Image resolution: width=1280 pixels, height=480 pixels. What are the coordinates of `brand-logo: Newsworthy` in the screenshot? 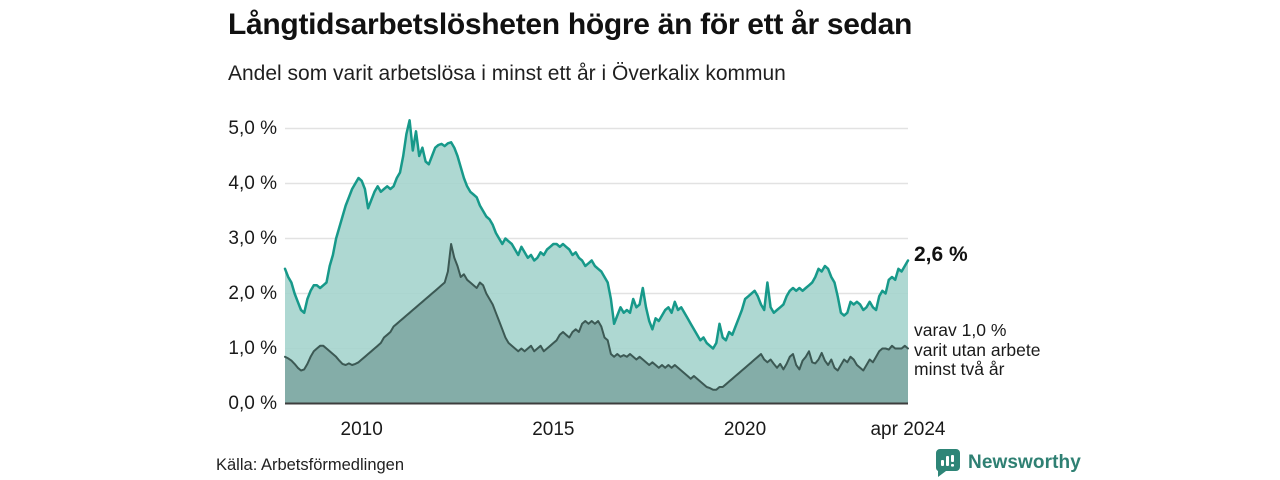 It's located at (1007, 463).